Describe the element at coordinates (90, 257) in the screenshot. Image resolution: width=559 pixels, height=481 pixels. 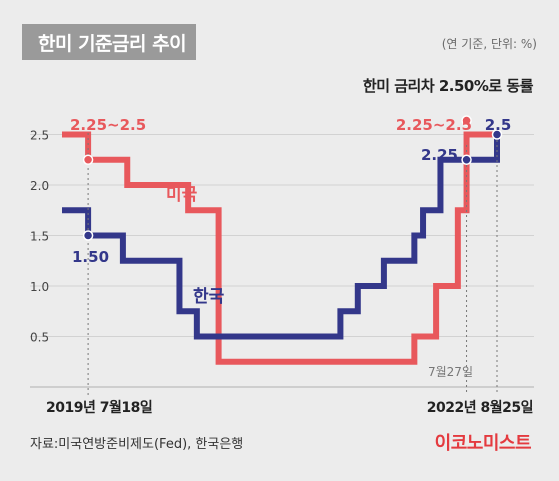
I see `kr-start-value-label: 1.50` at that location.